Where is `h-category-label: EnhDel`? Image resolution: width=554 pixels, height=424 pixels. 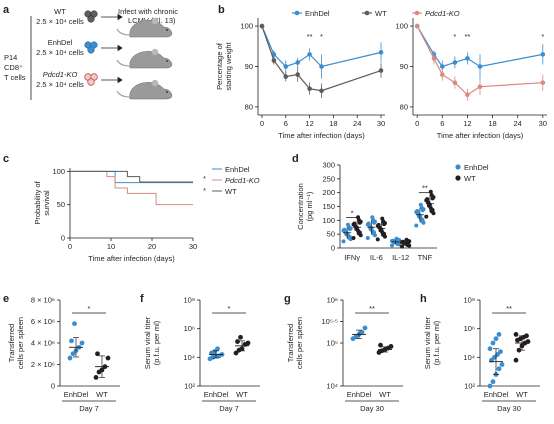
h-category-label: EnhDel is located at coordinates (496, 394).